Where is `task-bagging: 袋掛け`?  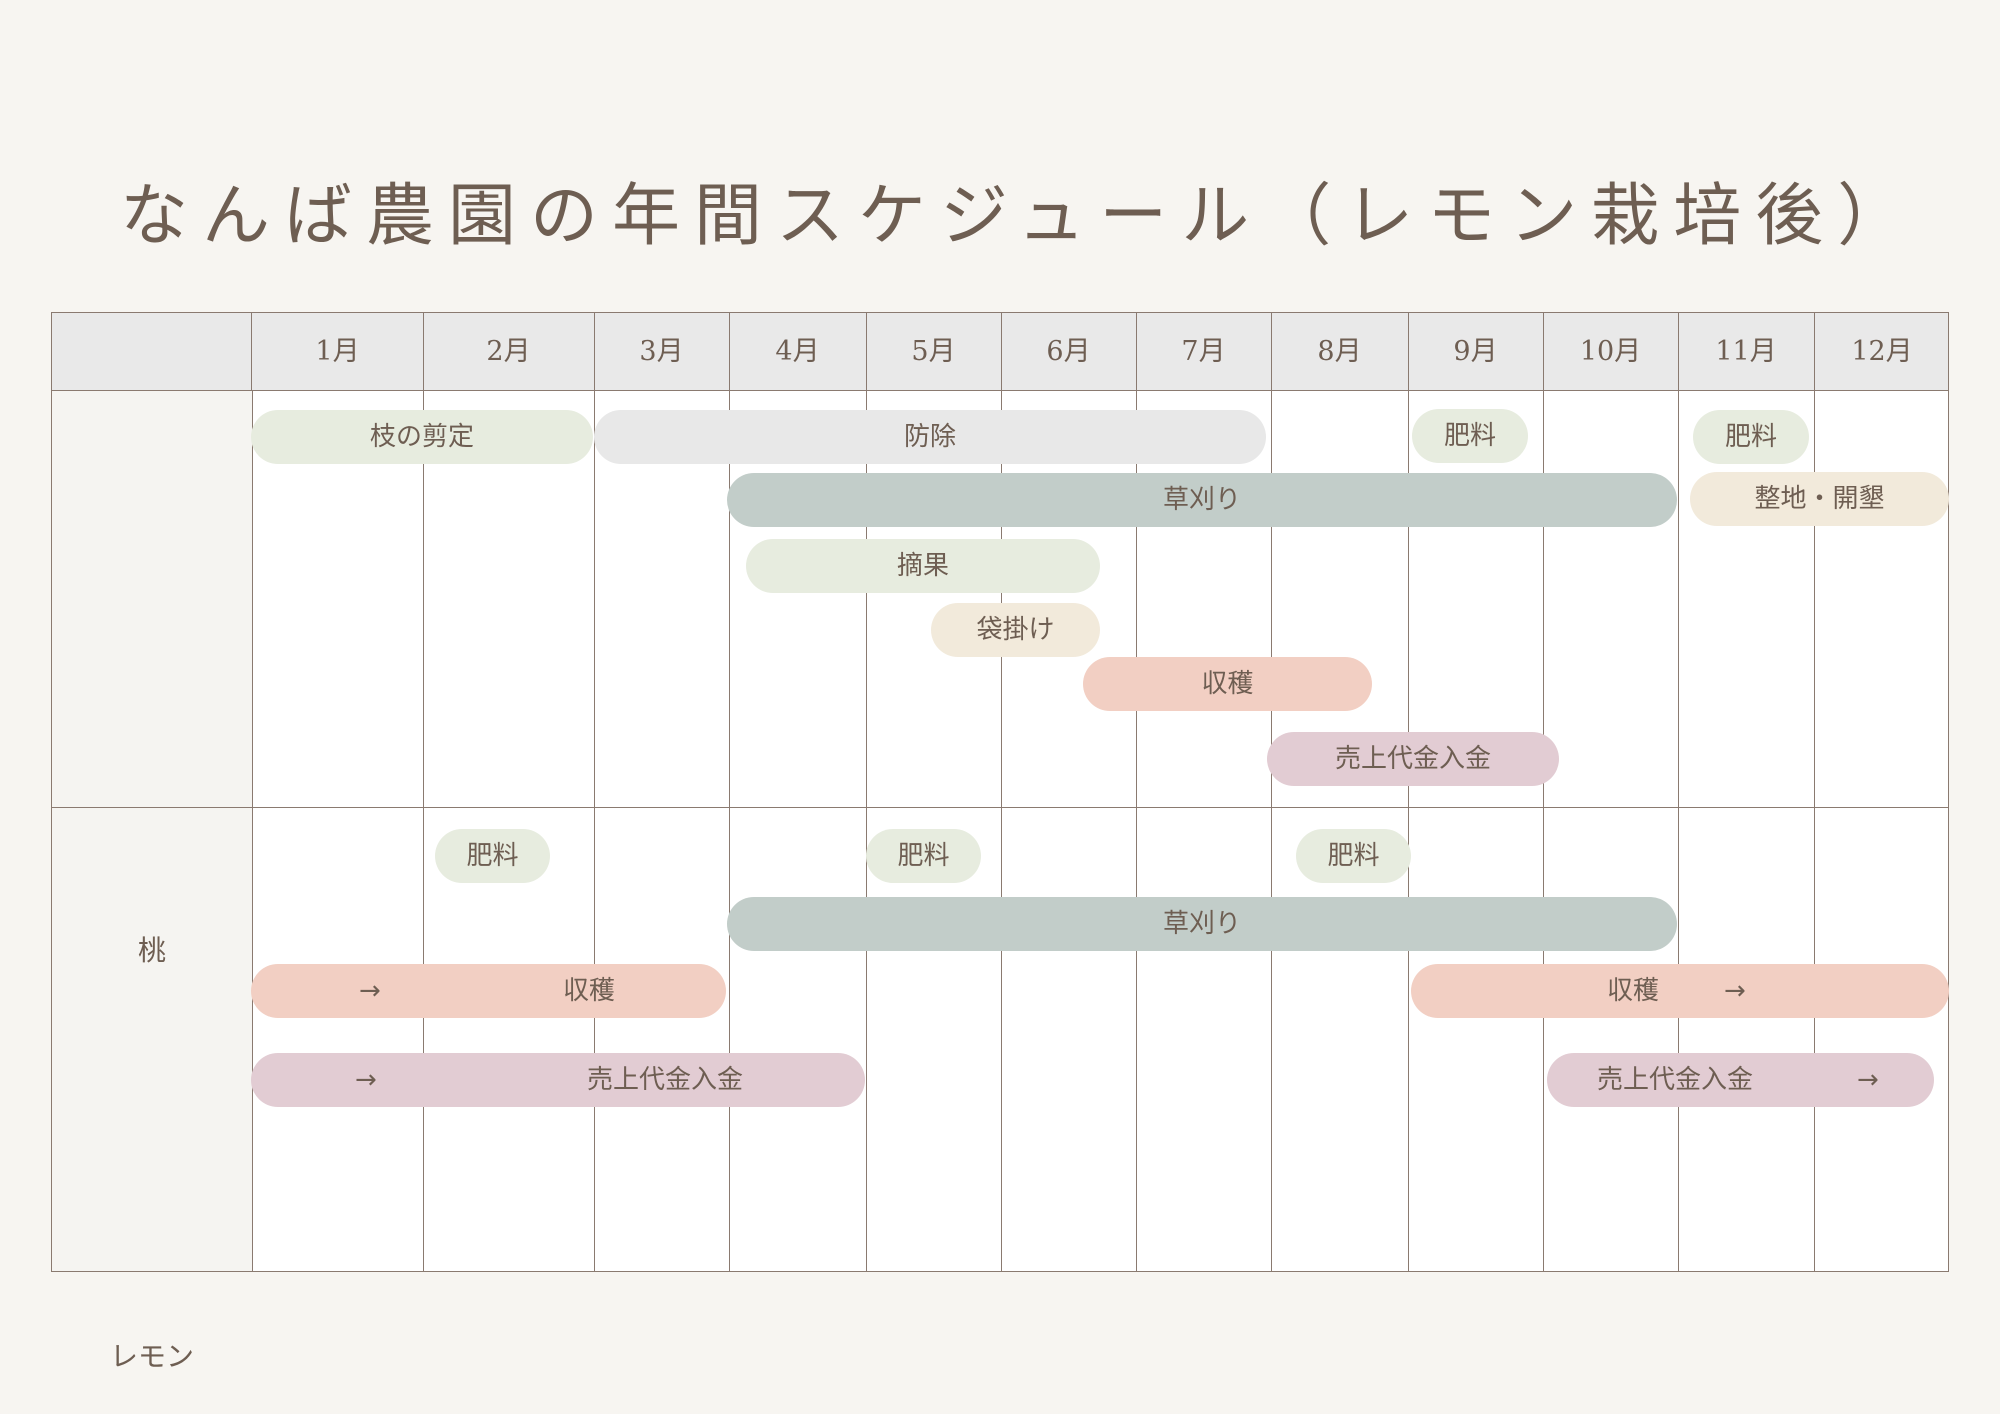 task-bagging: 袋掛け is located at coordinates (1015, 630).